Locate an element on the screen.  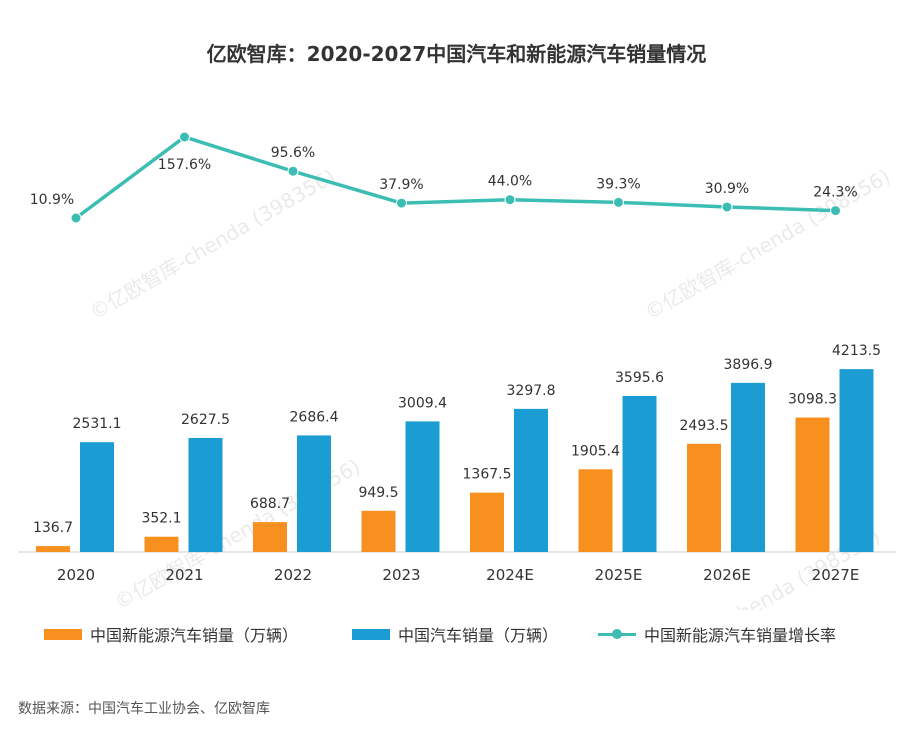
legend-label-total-sales: 中国汽车销量（万辆） is located at coordinates (478, 635).